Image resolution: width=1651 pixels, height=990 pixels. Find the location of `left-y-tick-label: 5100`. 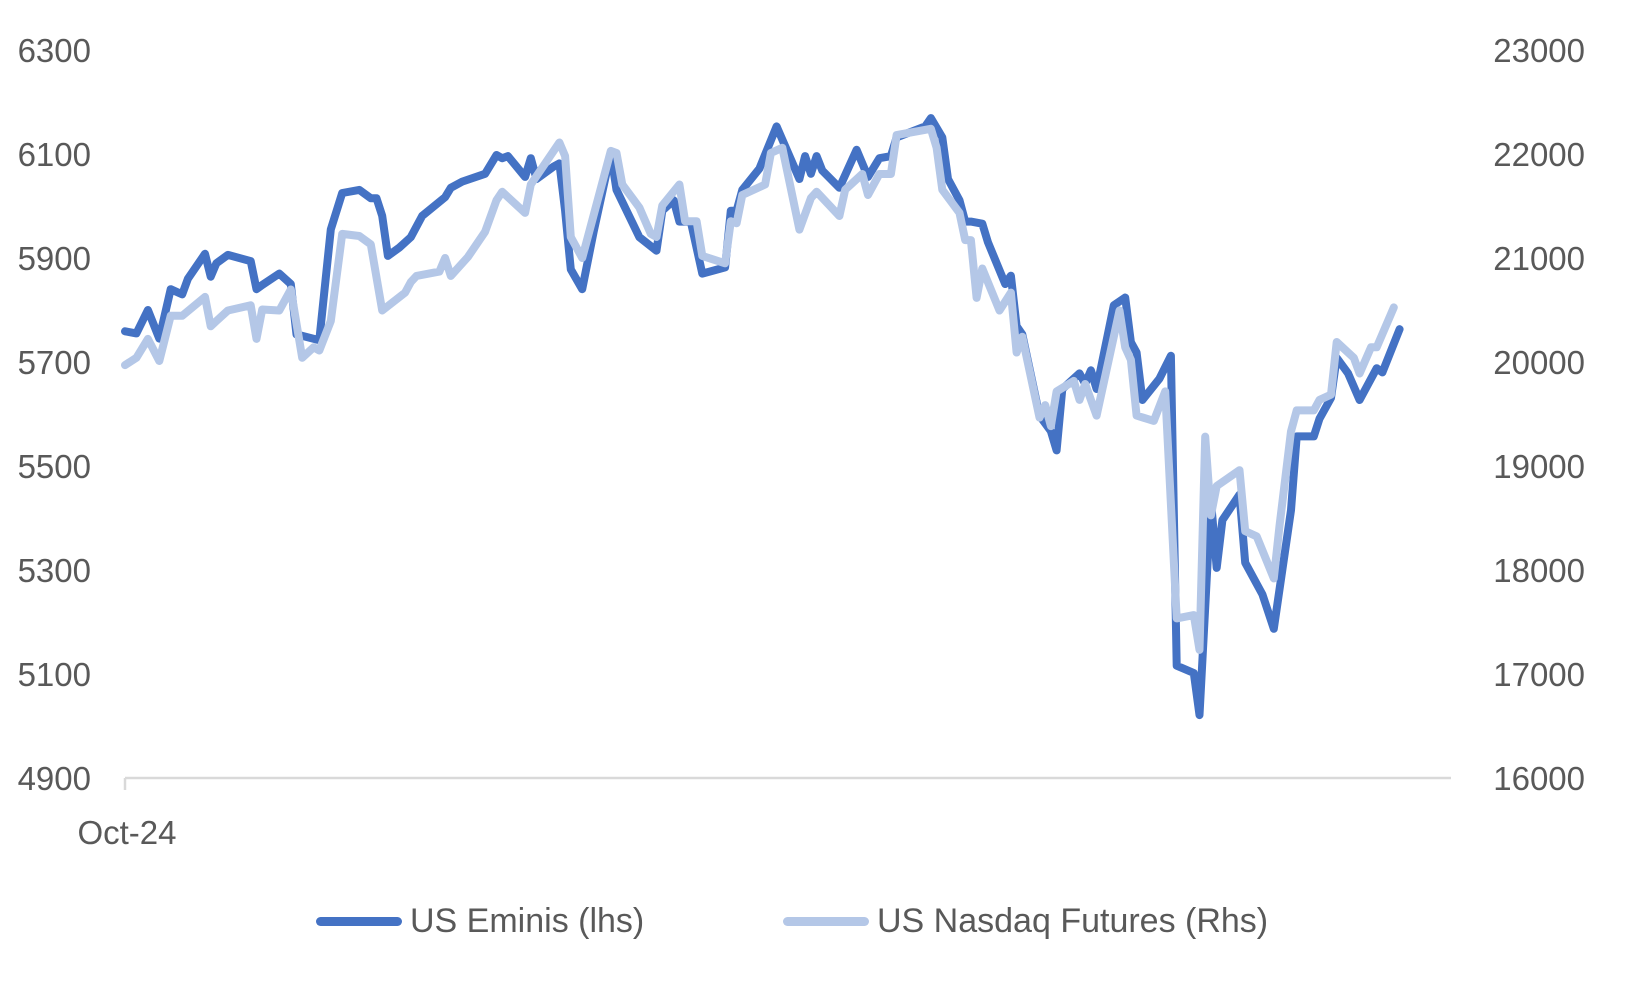

left-y-tick-label: 5100 is located at coordinates (54, 674).